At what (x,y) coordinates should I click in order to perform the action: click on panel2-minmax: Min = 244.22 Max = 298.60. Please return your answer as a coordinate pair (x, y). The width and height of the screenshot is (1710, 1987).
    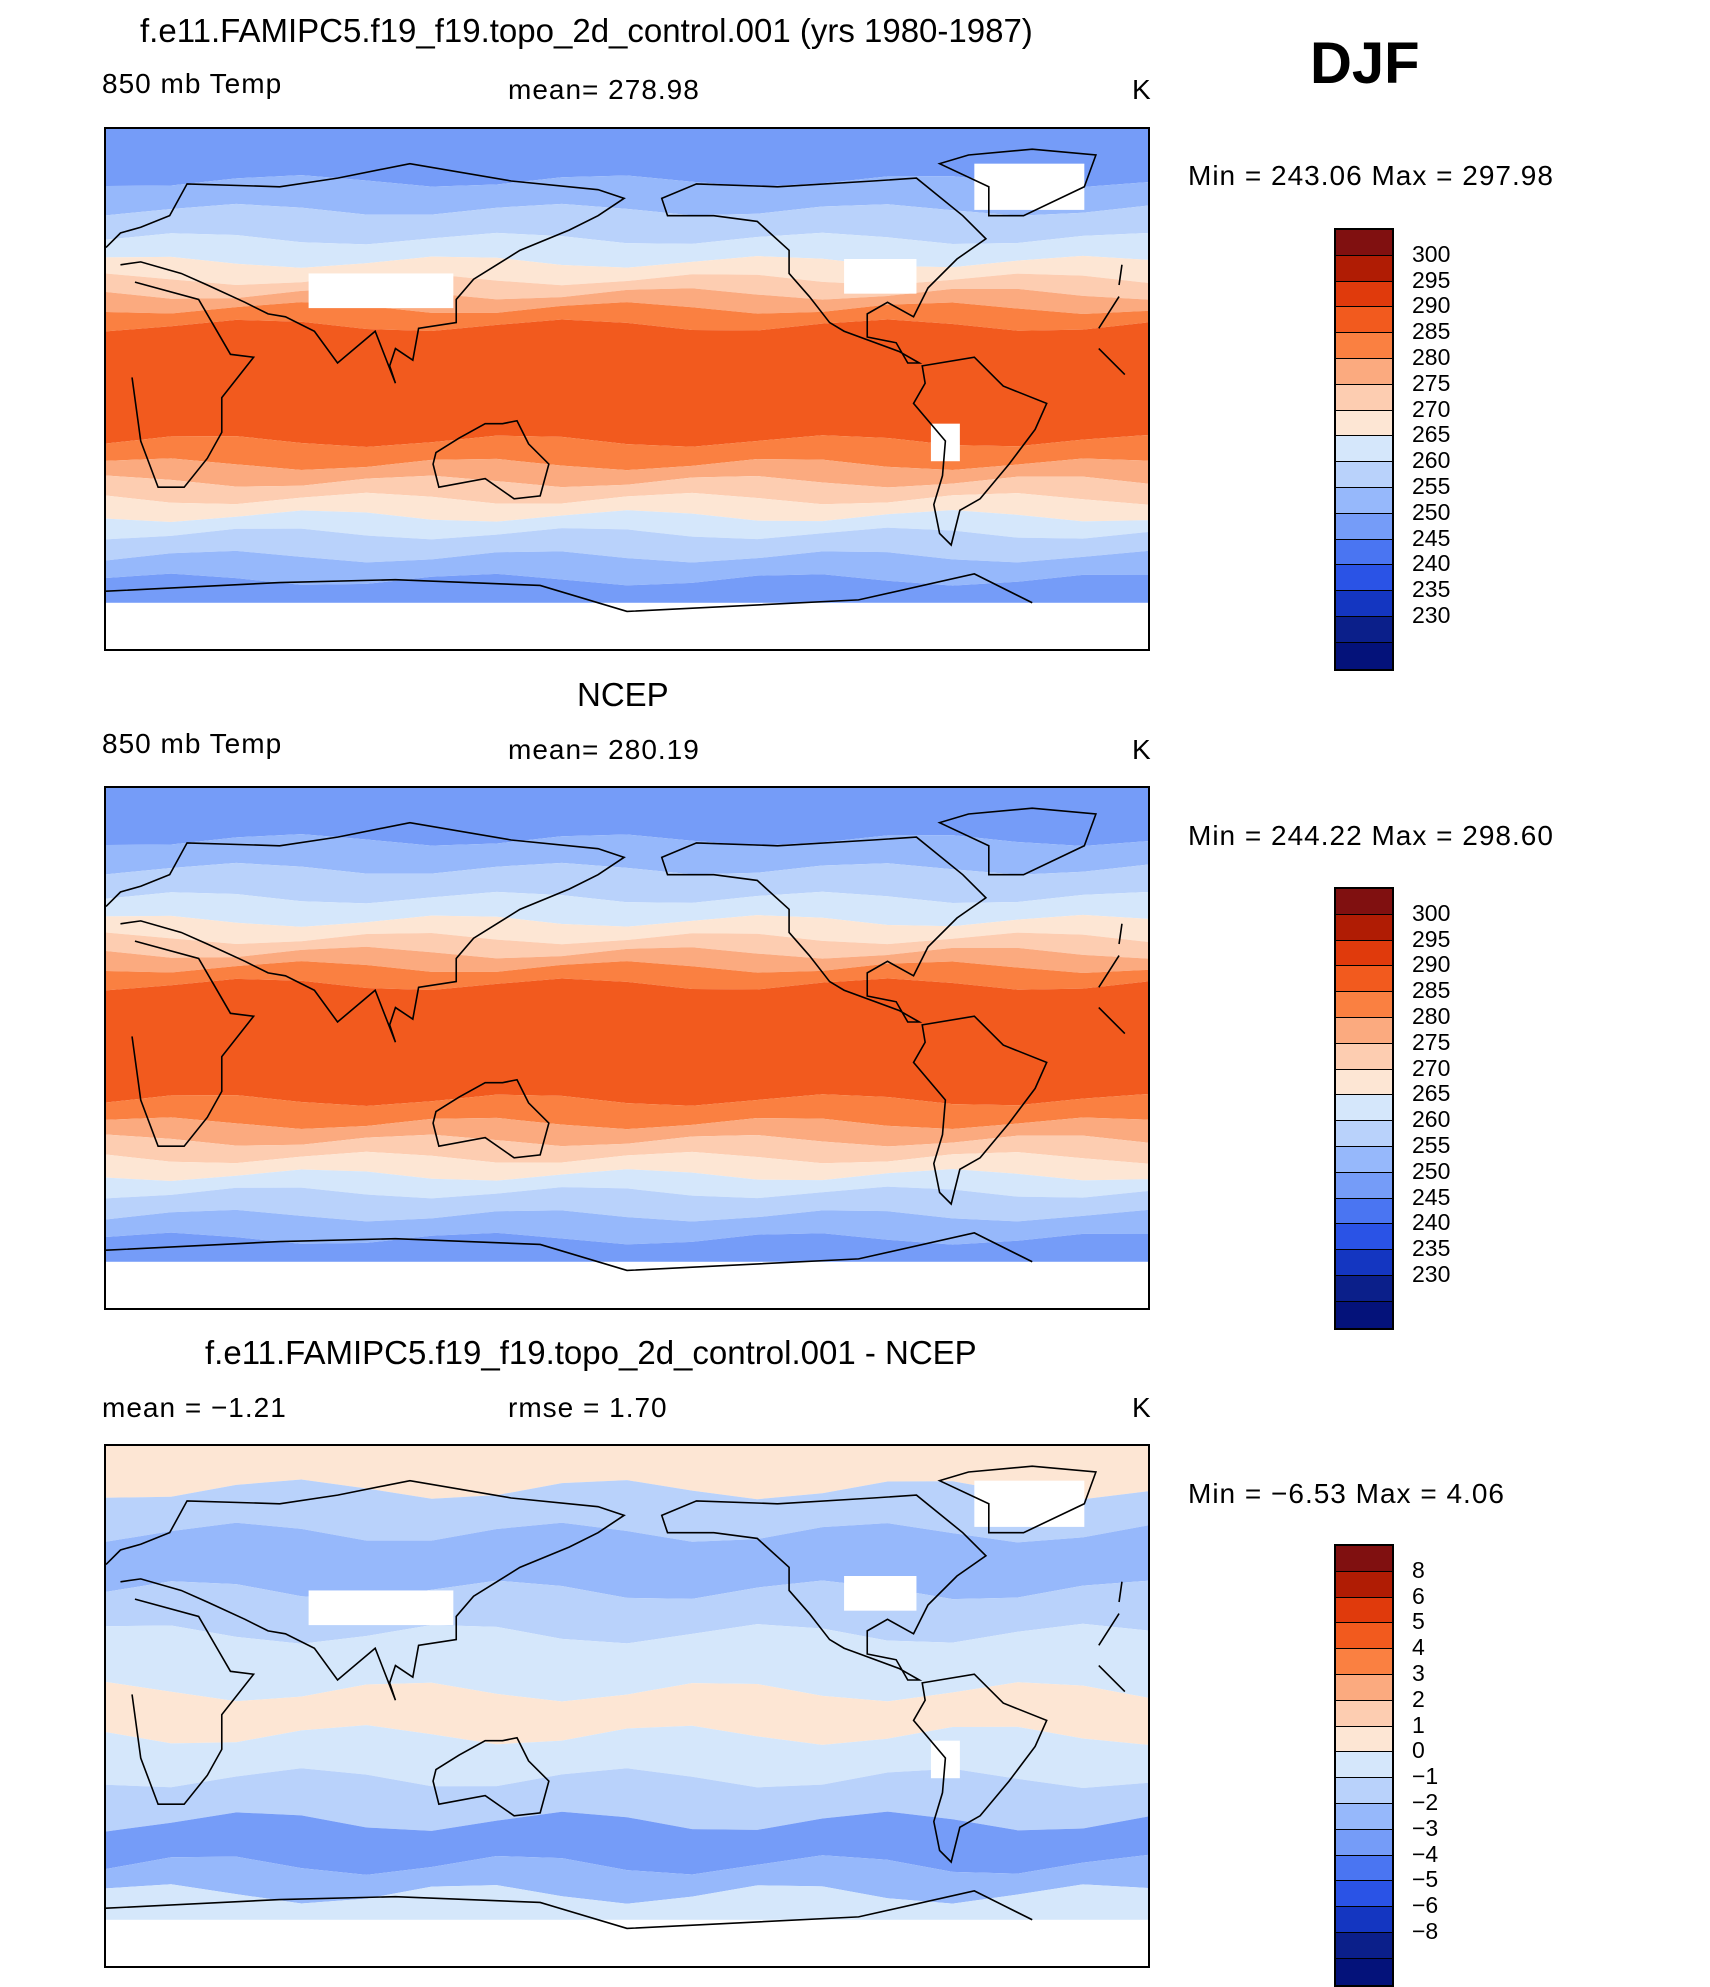
    Looking at the image, I should click on (1371, 835).